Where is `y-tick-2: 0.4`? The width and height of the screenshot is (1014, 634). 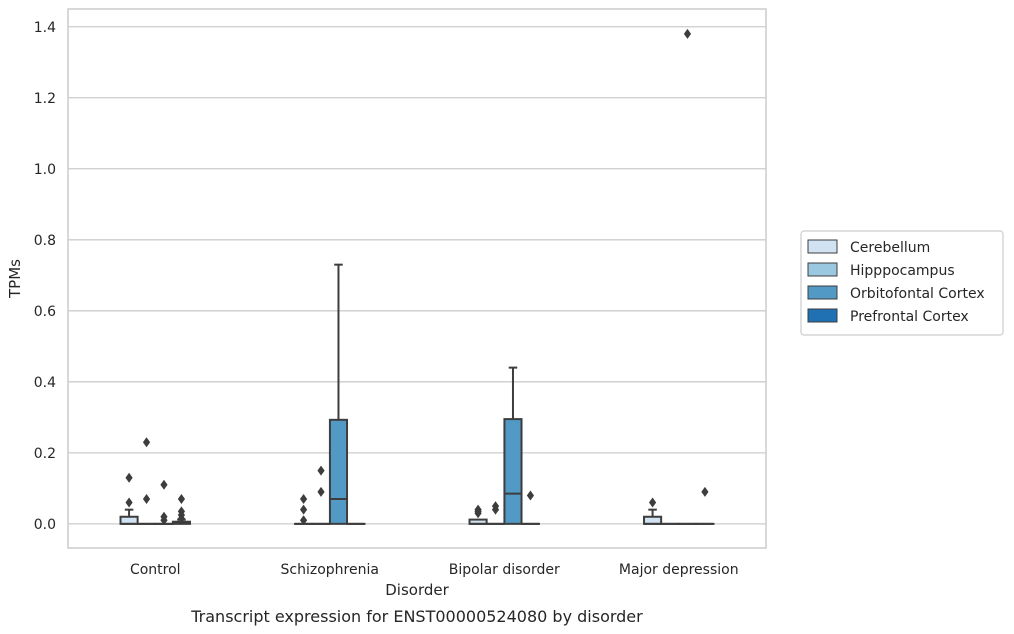 y-tick-2: 0.4 is located at coordinates (45, 383).